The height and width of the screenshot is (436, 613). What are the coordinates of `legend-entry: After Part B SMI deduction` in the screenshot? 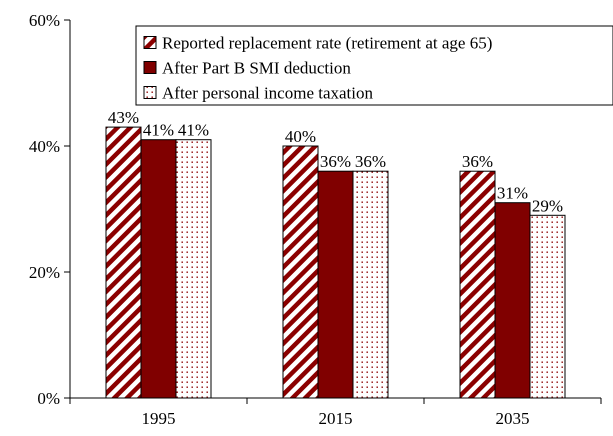 It's located at (256, 68).